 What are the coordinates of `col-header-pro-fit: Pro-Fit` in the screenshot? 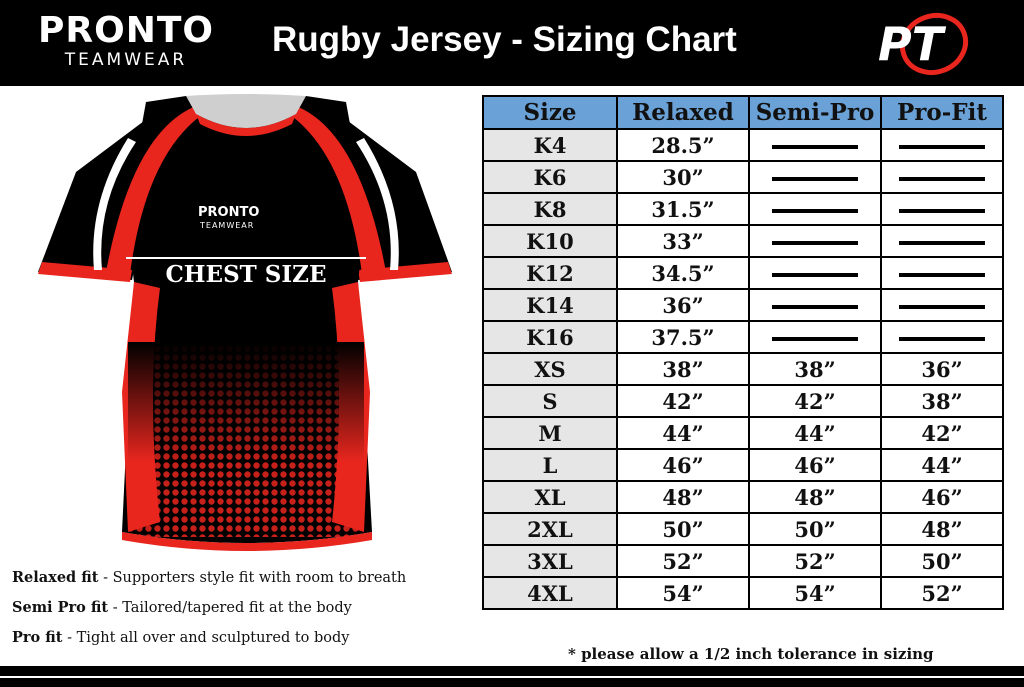 It's located at (942, 112).